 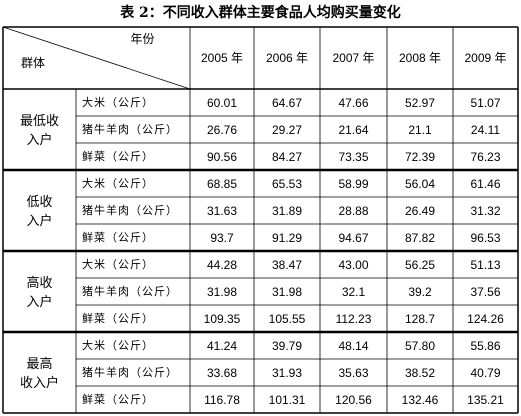 What do you see at coordinates (485, 372) in the screenshot?
I see `cell-value: 40.79` at bounding box center [485, 372].